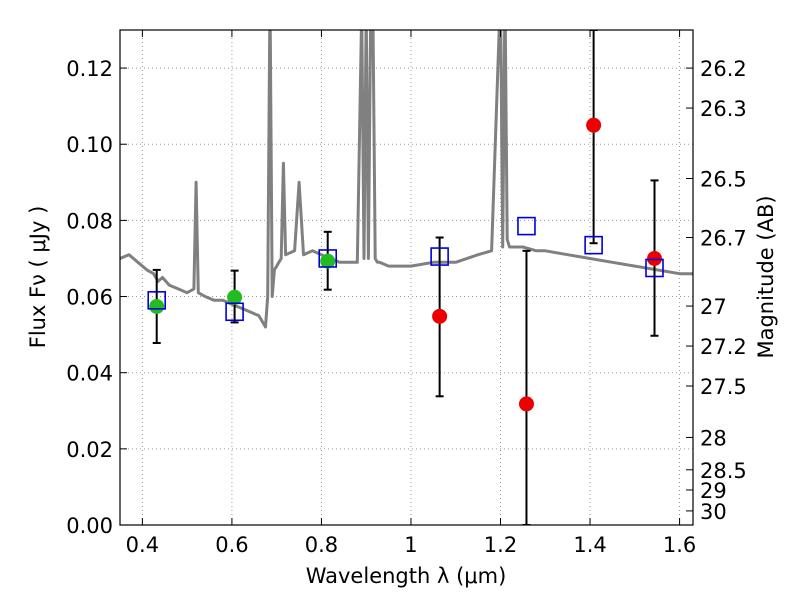 This screenshot has width=800, height=600. I want to click on magnitude-tick-label: 26.2, so click(723, 69).